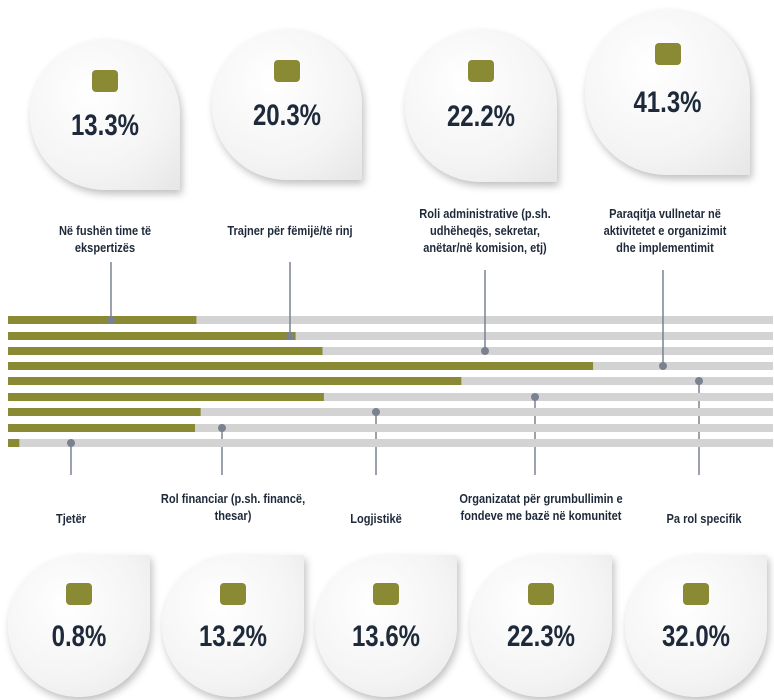 The image size is (774, 700). I want to click on category-label: Logjistikë, so click(376, 518).